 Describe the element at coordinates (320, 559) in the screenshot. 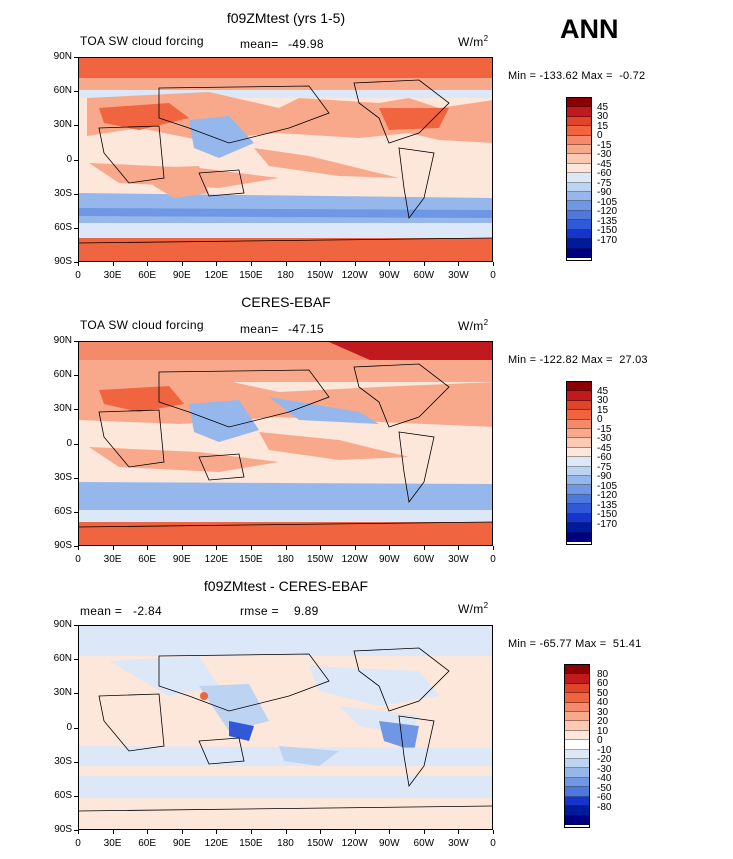

I see `lon-label: 150W` at that location.